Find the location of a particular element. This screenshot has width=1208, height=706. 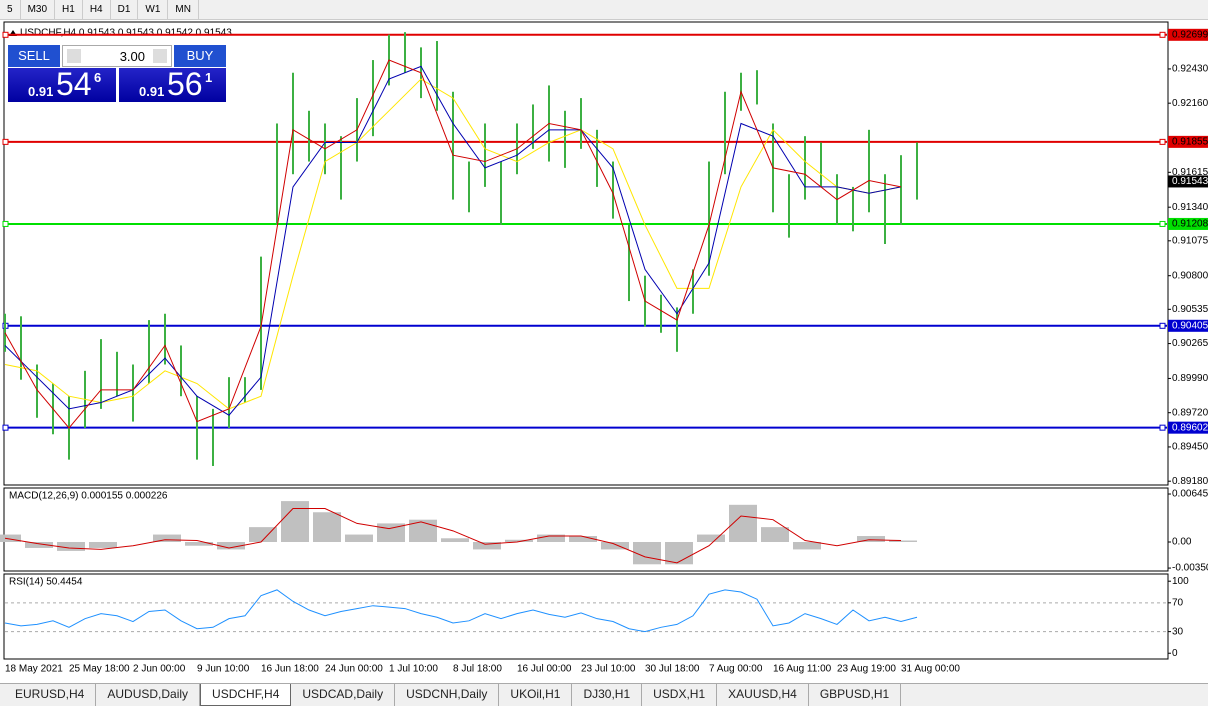

y-tick-label: 0.91075 is located at coordinates (1190, 240).